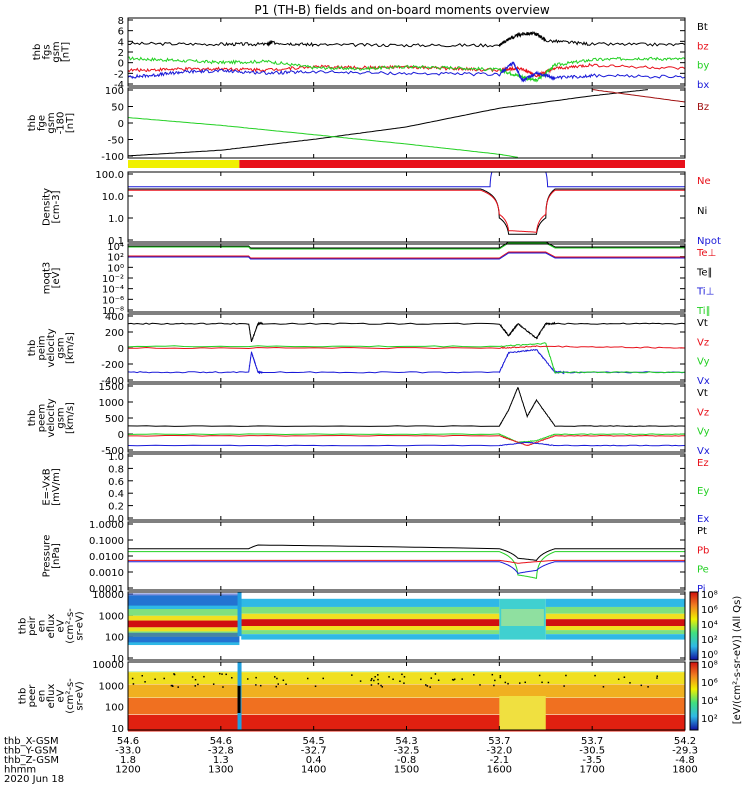  Describe the element at coordinates (56, 278) in the screenshot. I see `y-axis-label-line: [eV]` at that location.